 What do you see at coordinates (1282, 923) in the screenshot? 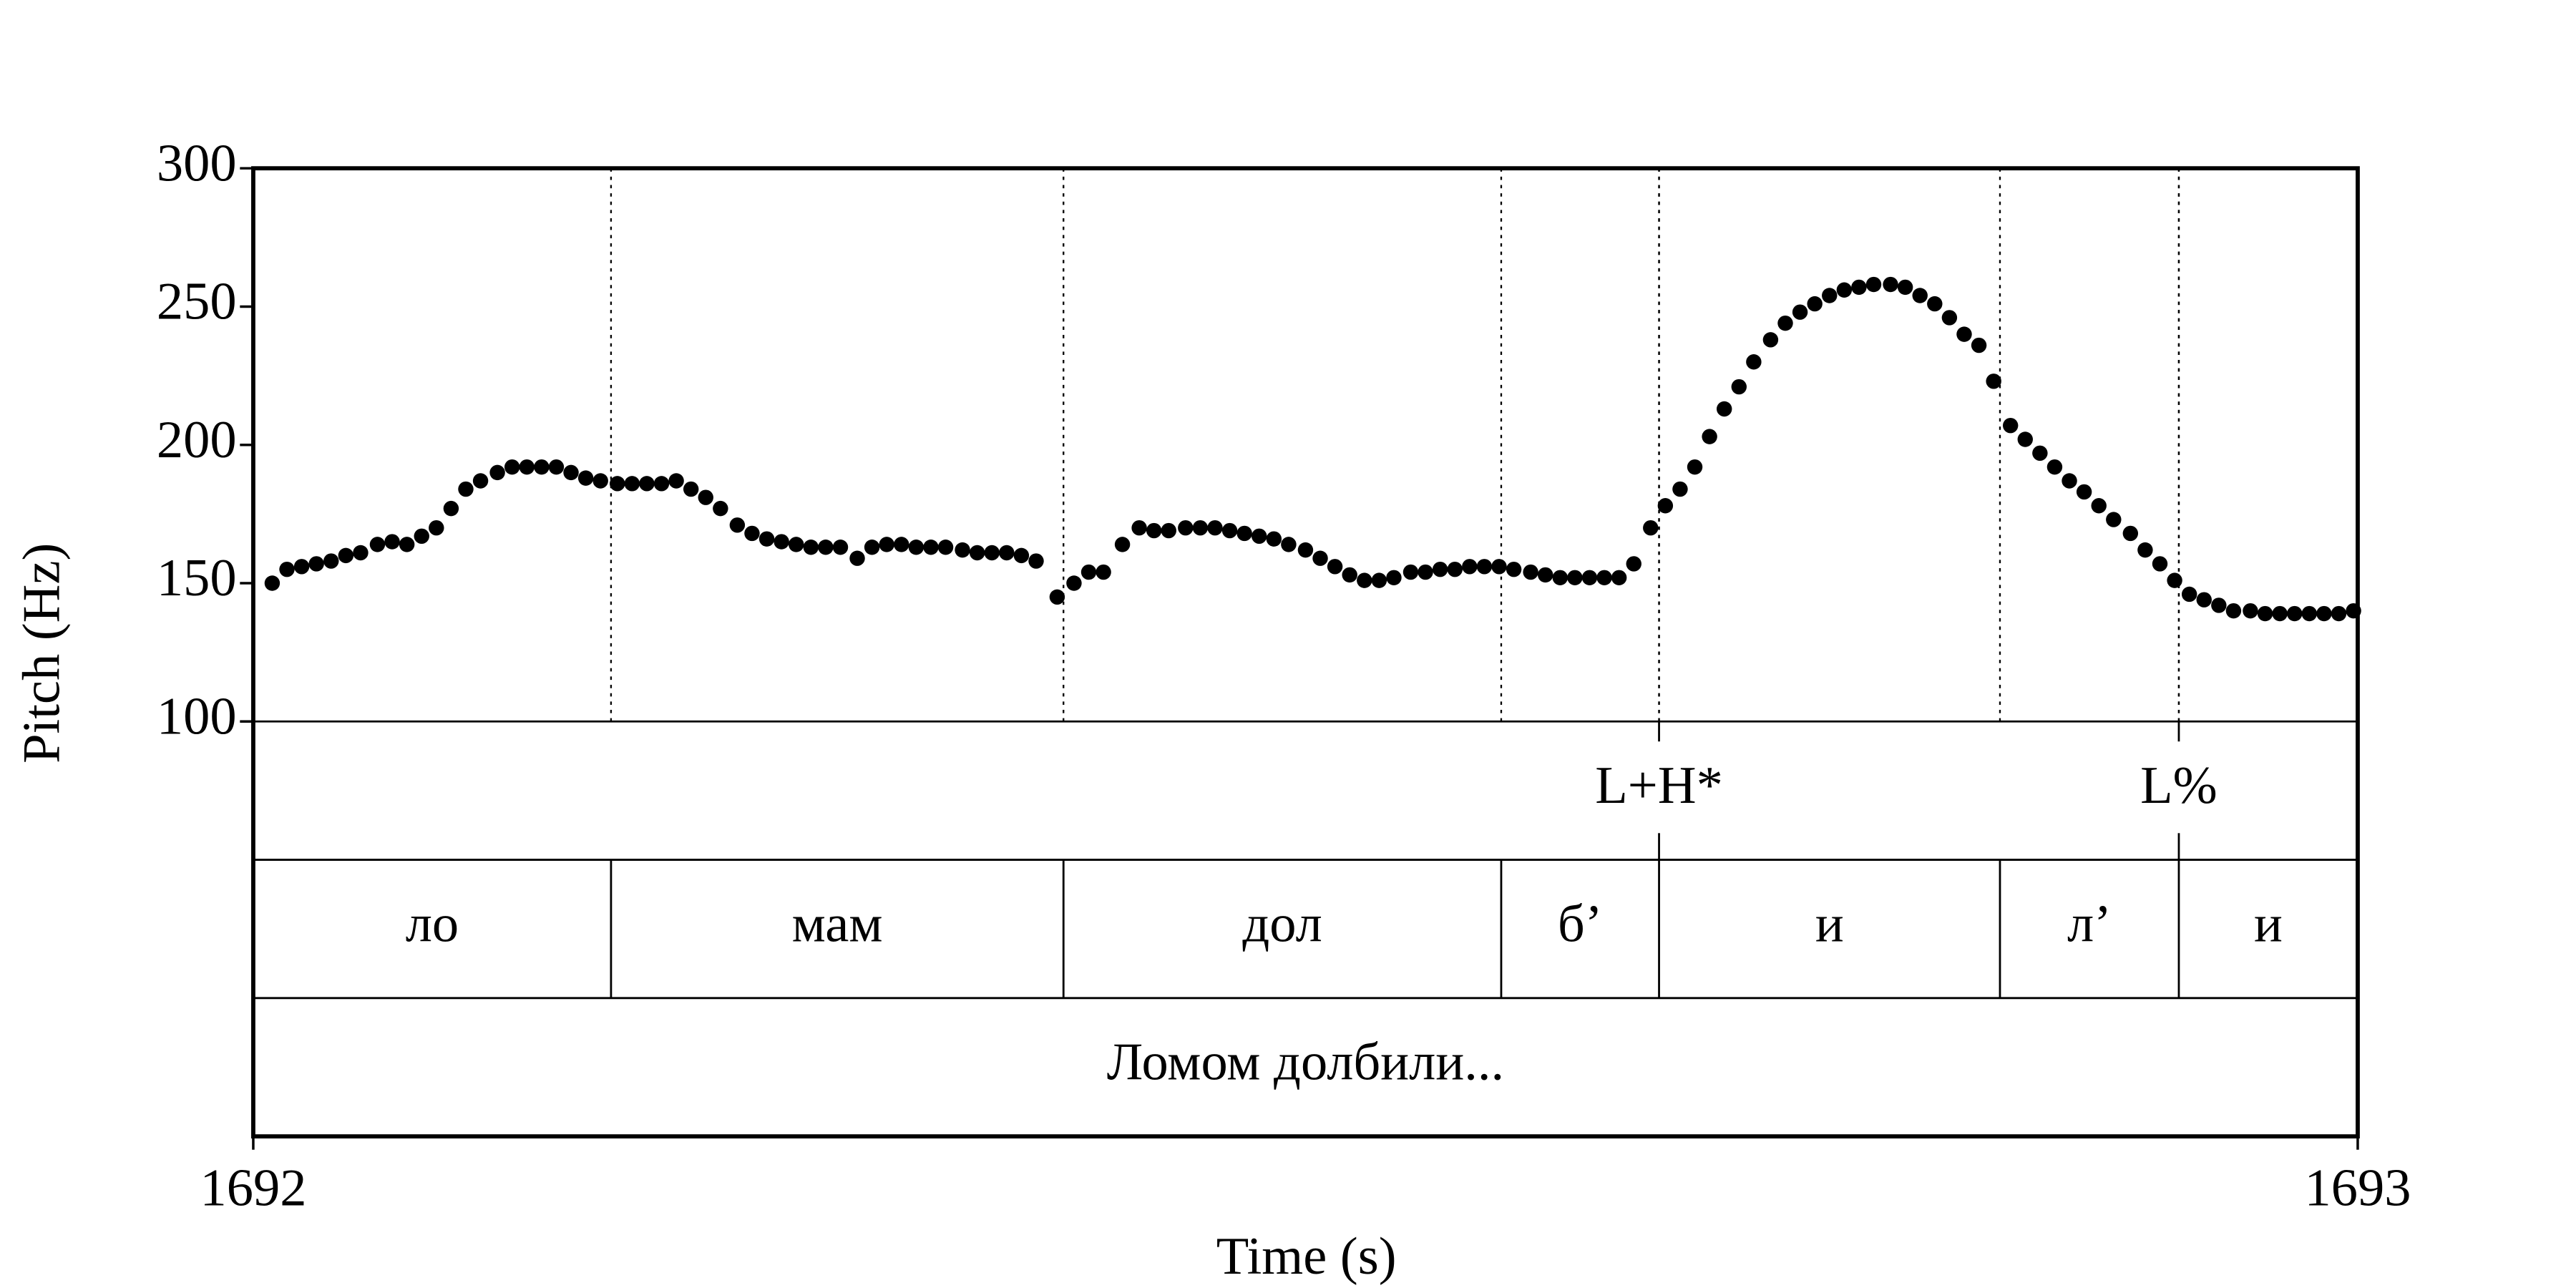
I see `interval-label: дол` at bounding box center [1282, 923].